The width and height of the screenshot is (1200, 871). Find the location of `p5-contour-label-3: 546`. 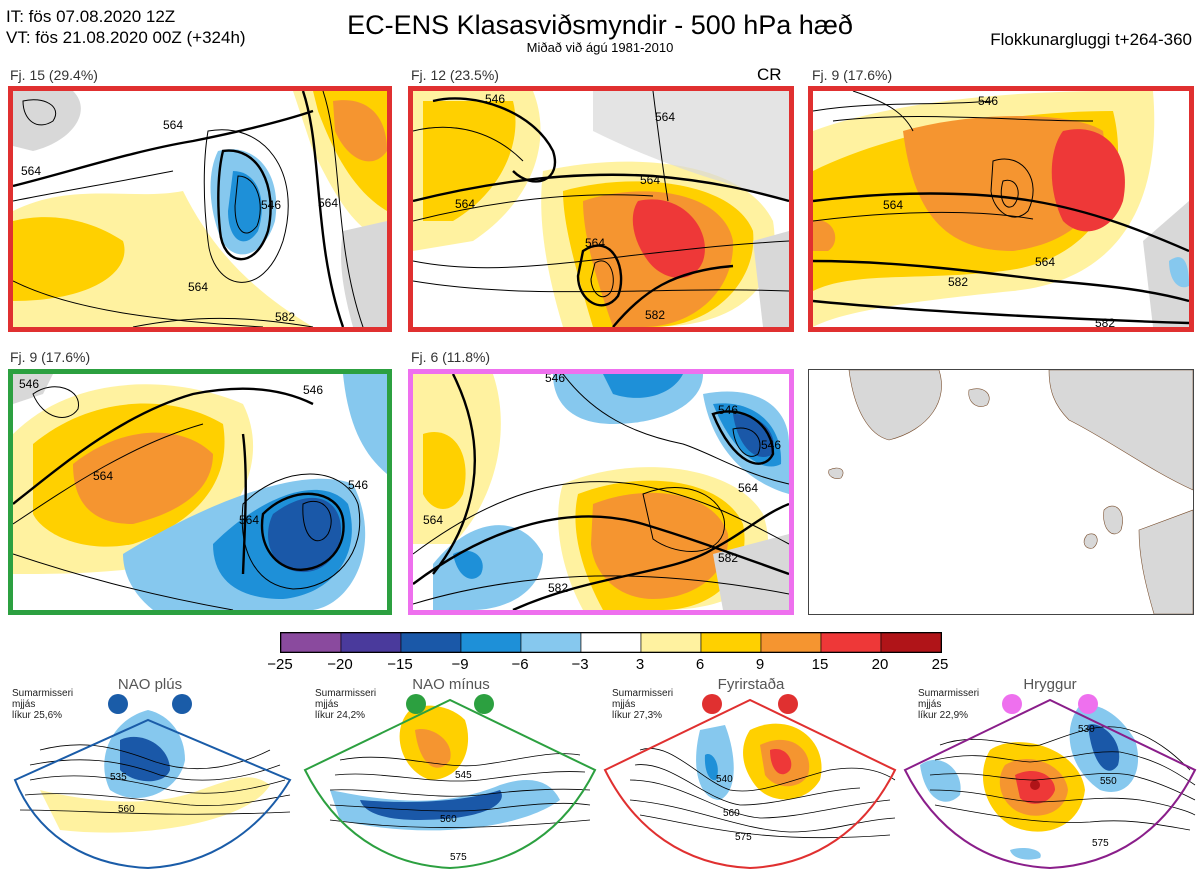

p5-contour-label-3: 546 is located at coordinates (728, 410).